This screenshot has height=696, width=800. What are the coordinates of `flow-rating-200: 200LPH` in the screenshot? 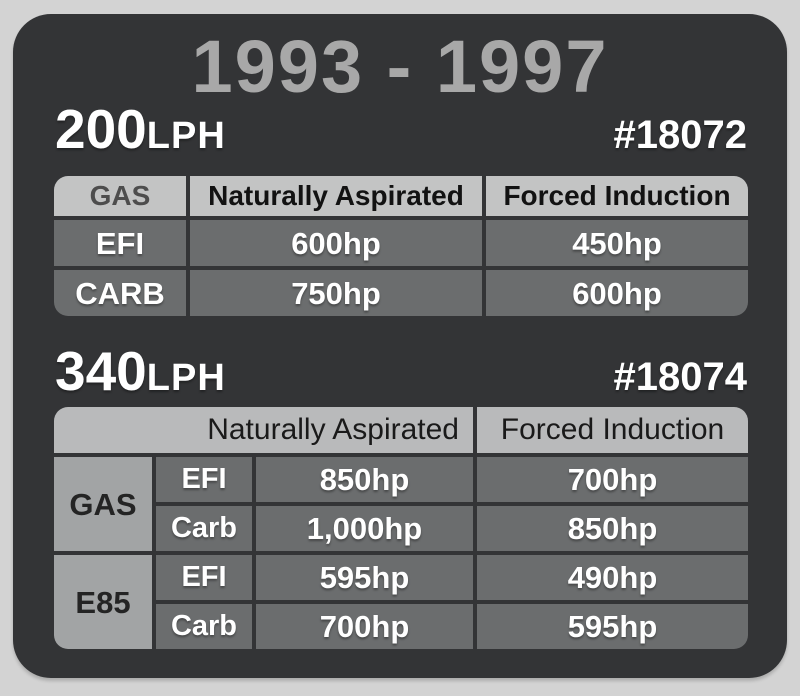 It's located at (140, 129).